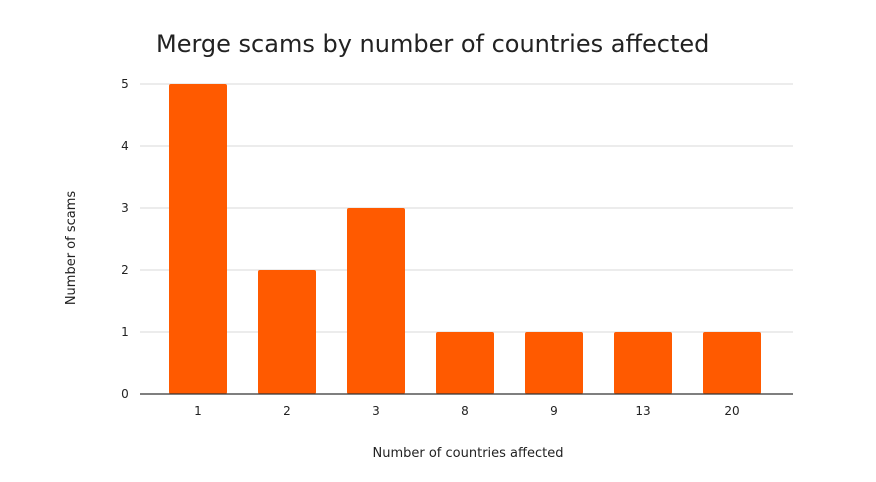  What do you see at coordinates (125, 394) in the screenshot?
I see `y-tick-label: 0` at bounding box center [125, 394].